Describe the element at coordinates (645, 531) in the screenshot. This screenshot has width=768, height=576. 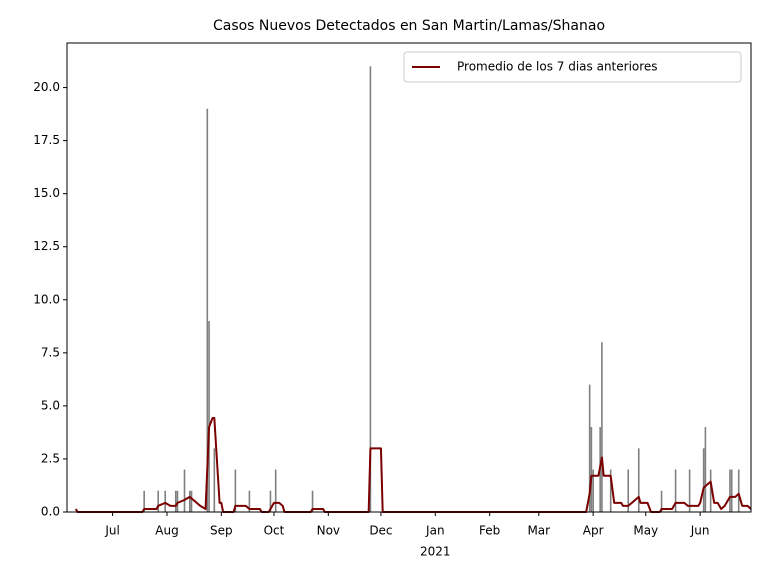
I see `x-tick-label: May` at that location.